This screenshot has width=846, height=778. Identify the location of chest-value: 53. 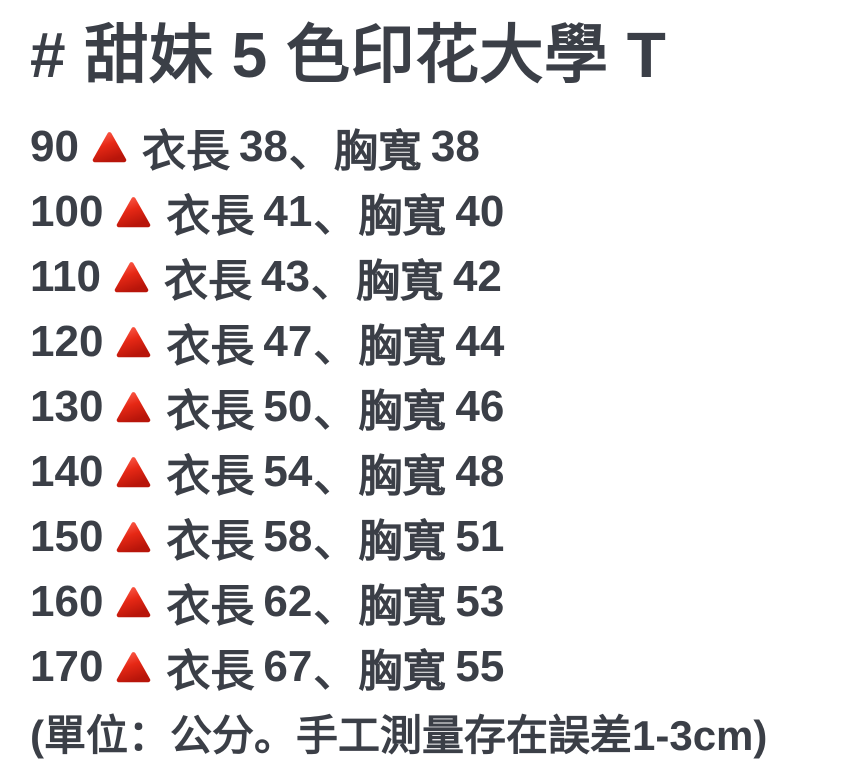
(480, 601).